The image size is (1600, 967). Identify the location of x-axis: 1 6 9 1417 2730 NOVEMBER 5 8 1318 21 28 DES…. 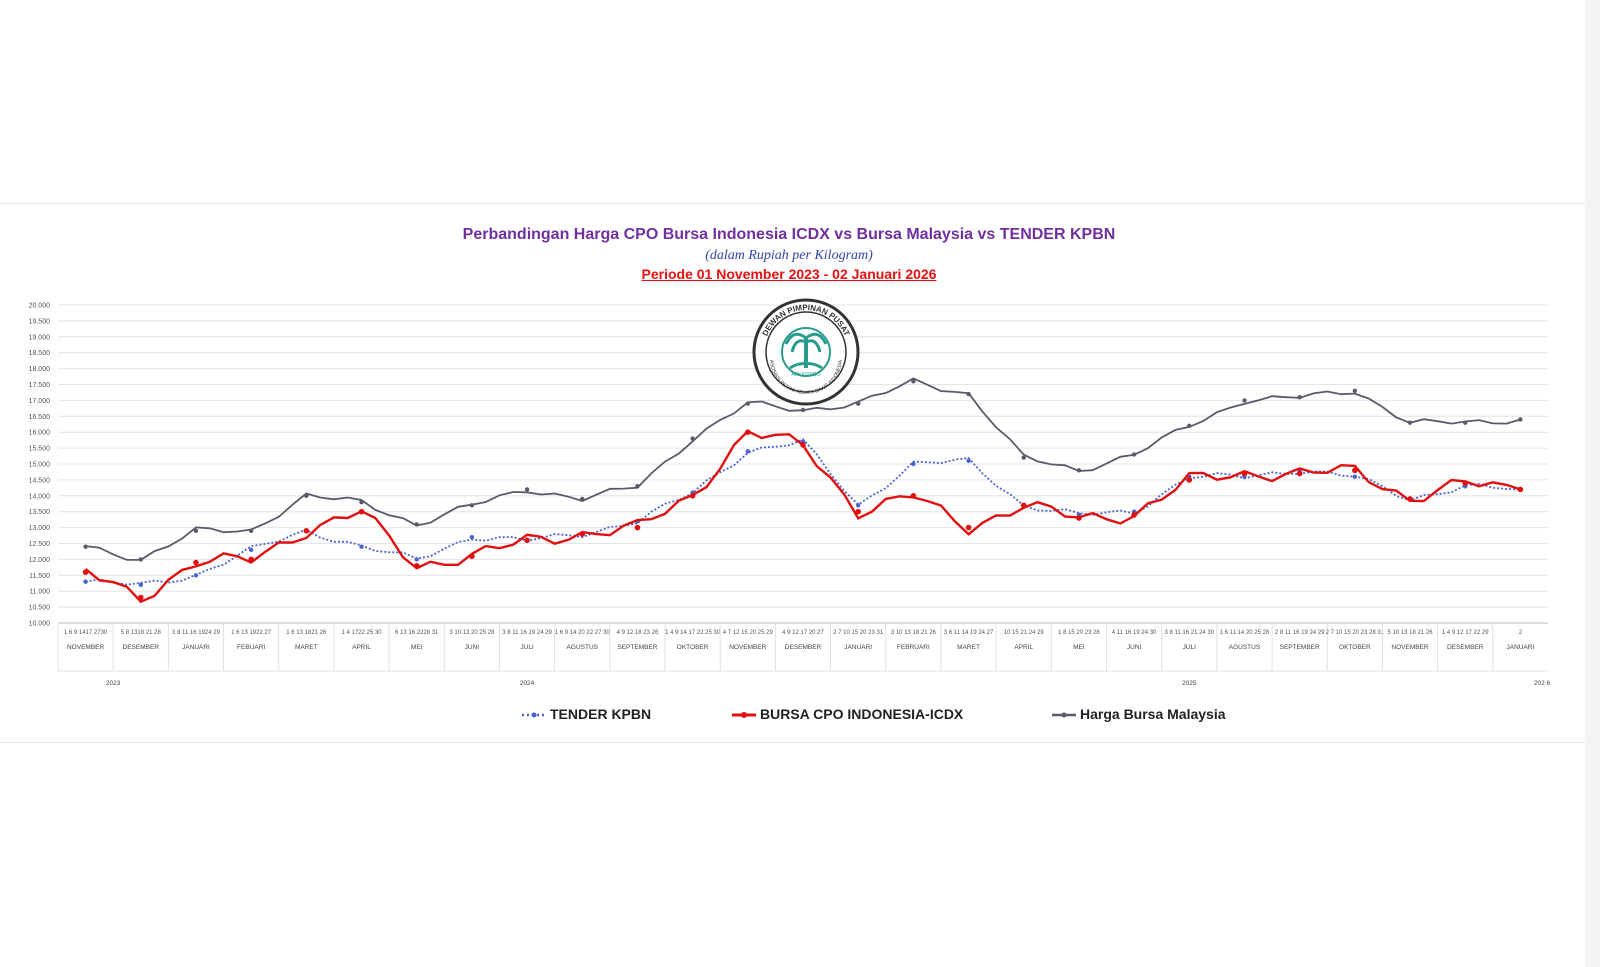
(804, 654).